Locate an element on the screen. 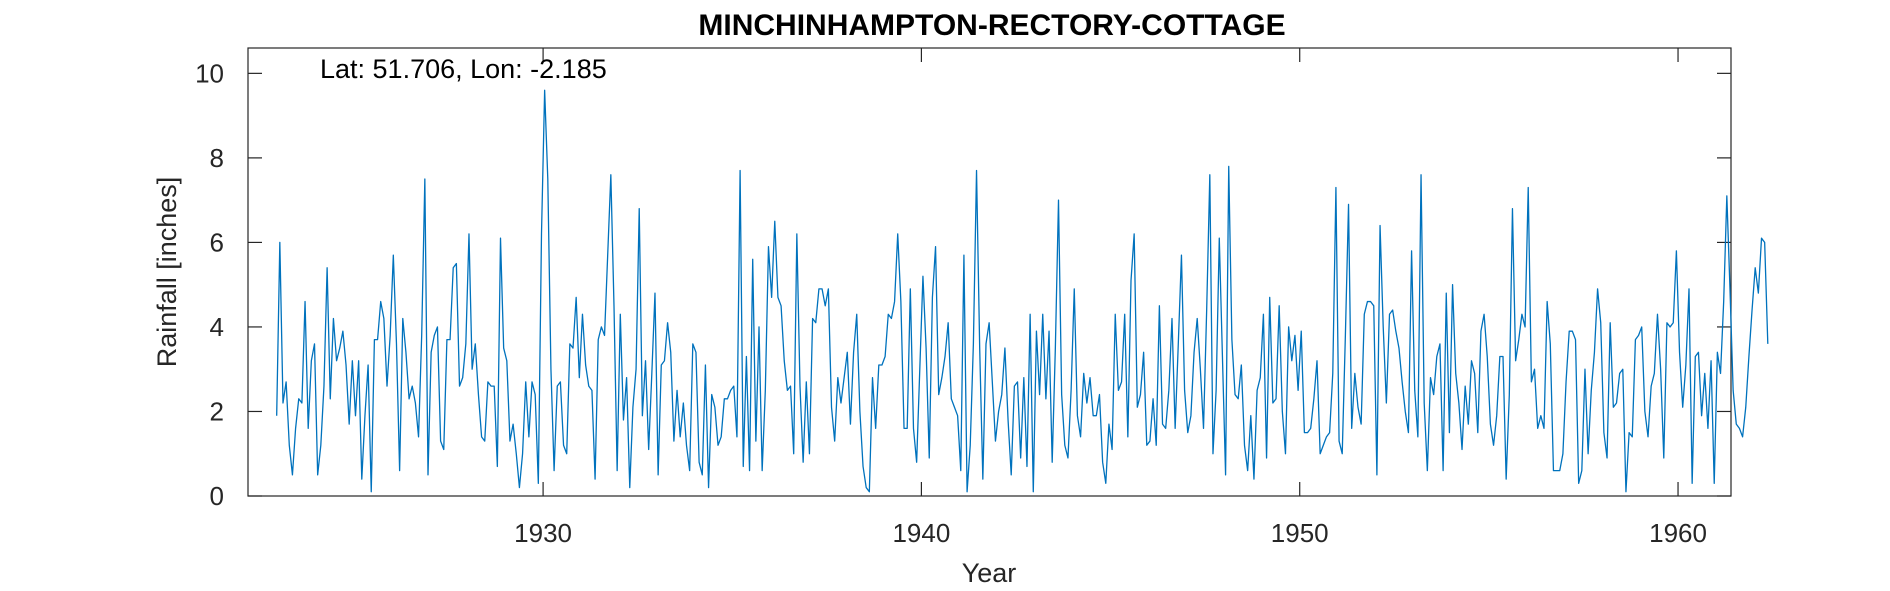 The width and height of the screenshot is (1890, 591). x-tick-label: 1950 is located at coordinates (1300, 533).